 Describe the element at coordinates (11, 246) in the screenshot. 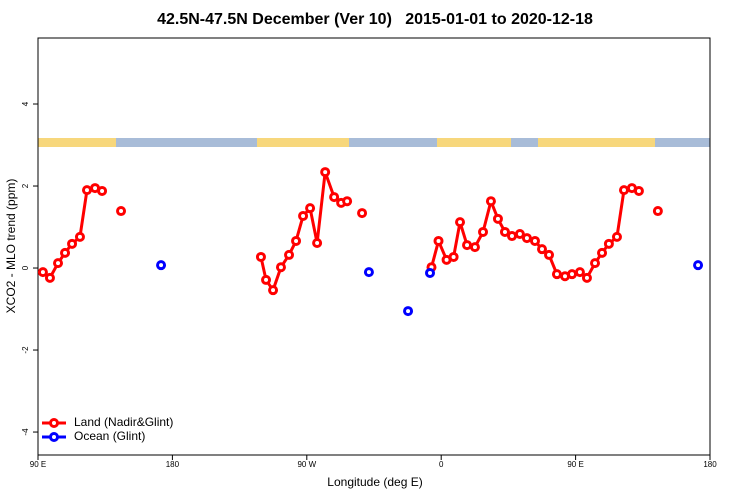

I see `y-axis-label: XCO2 - MLO trend (ppm)` at that location.